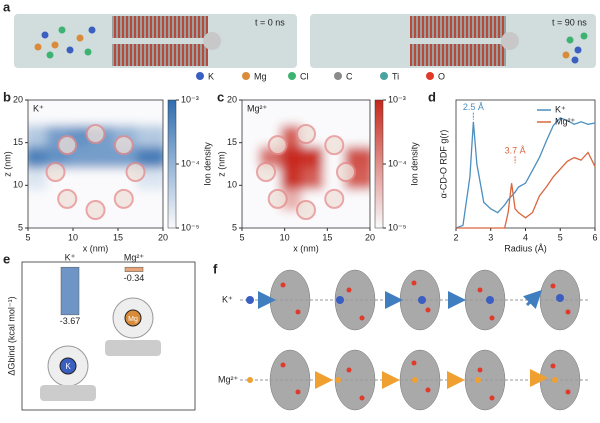  What do you see at coordinates (7, 96) in the screenshot?
I see `panel-label: b` at bounding box center [7, 96].